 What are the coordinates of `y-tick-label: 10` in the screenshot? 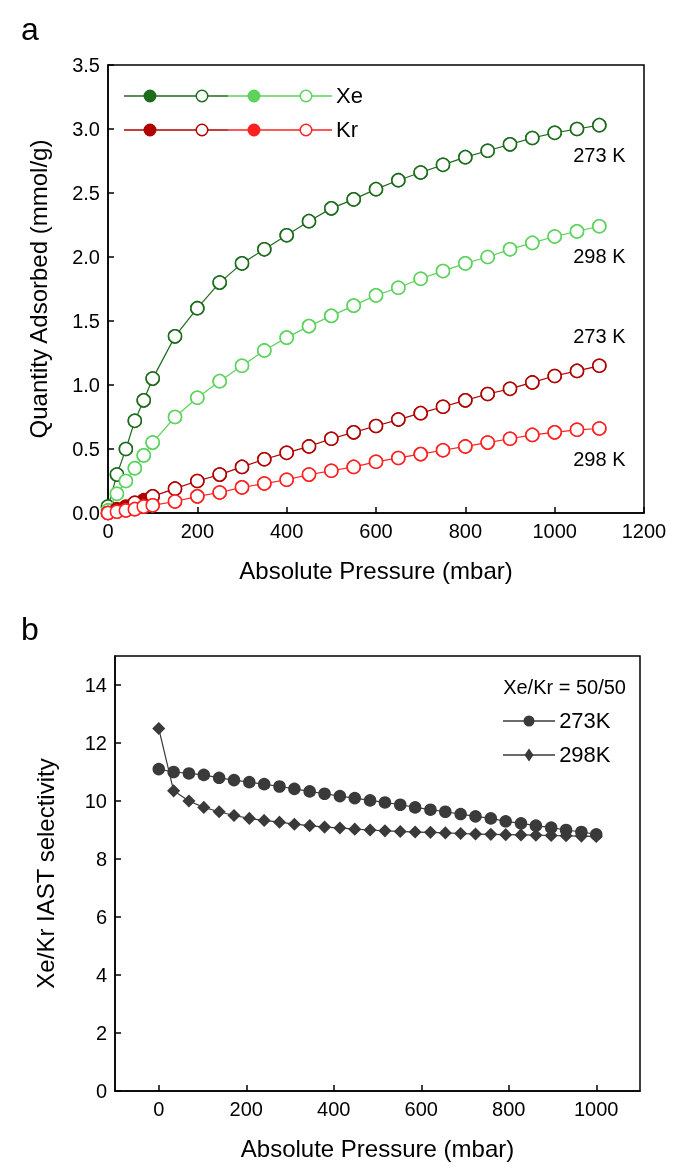 It's located at (95, 801).